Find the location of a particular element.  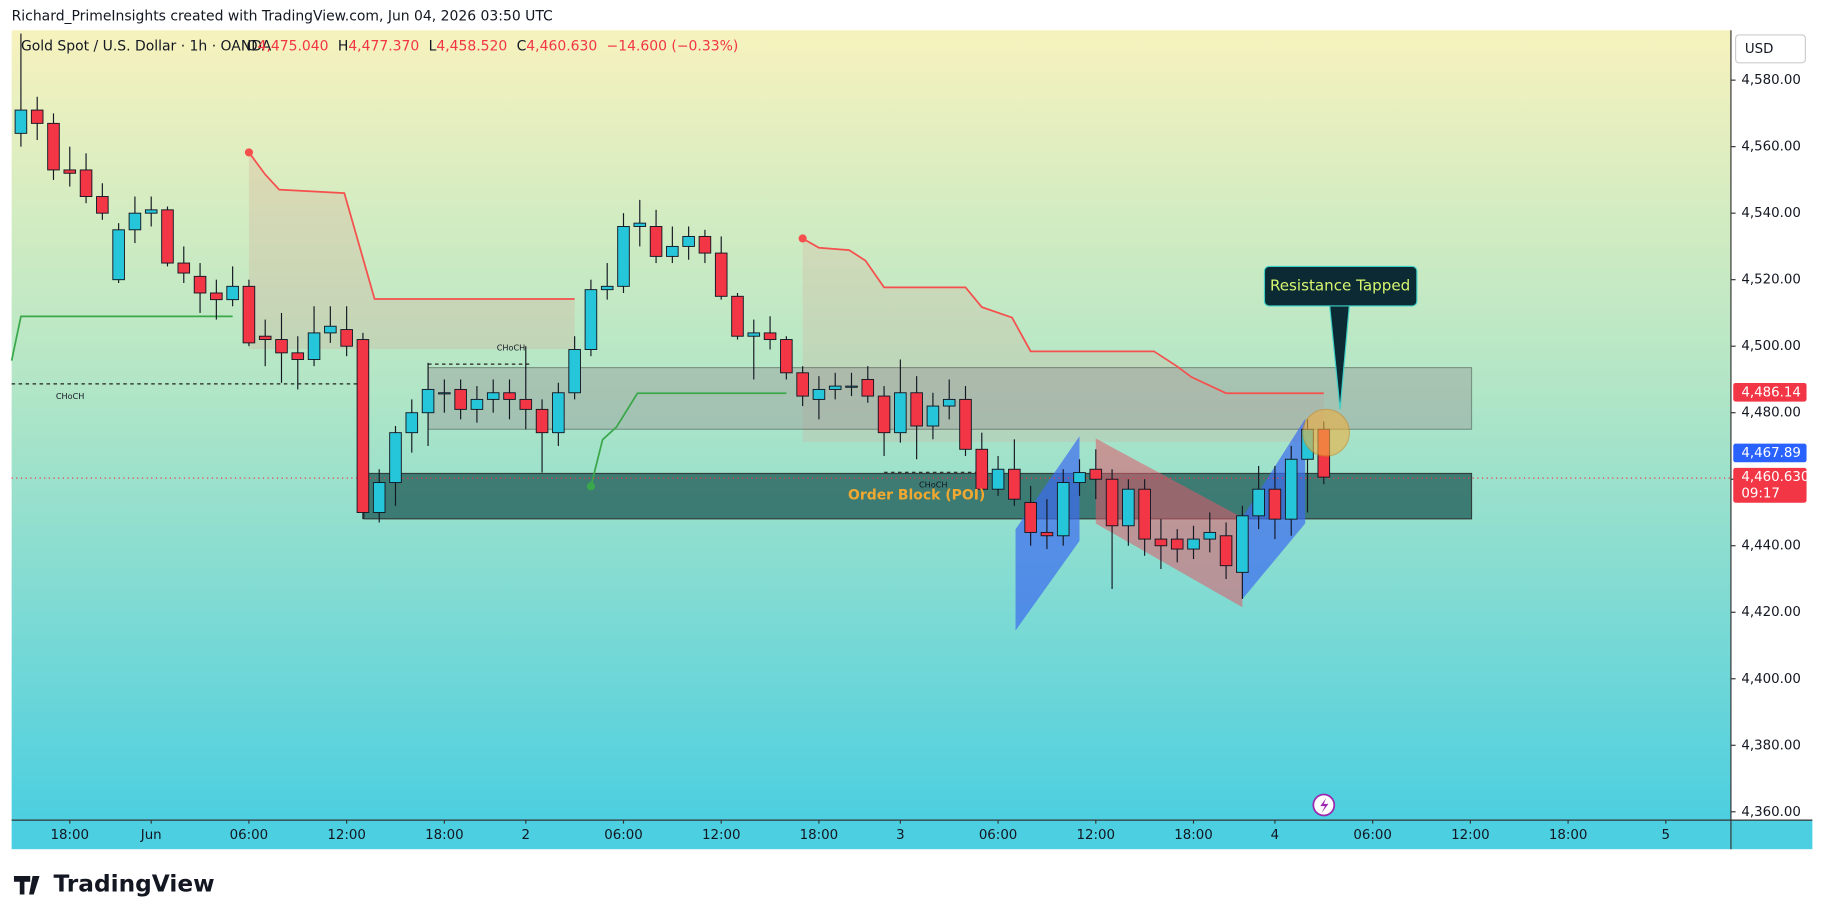

legend-key: O is located at coordinates (252, 47).